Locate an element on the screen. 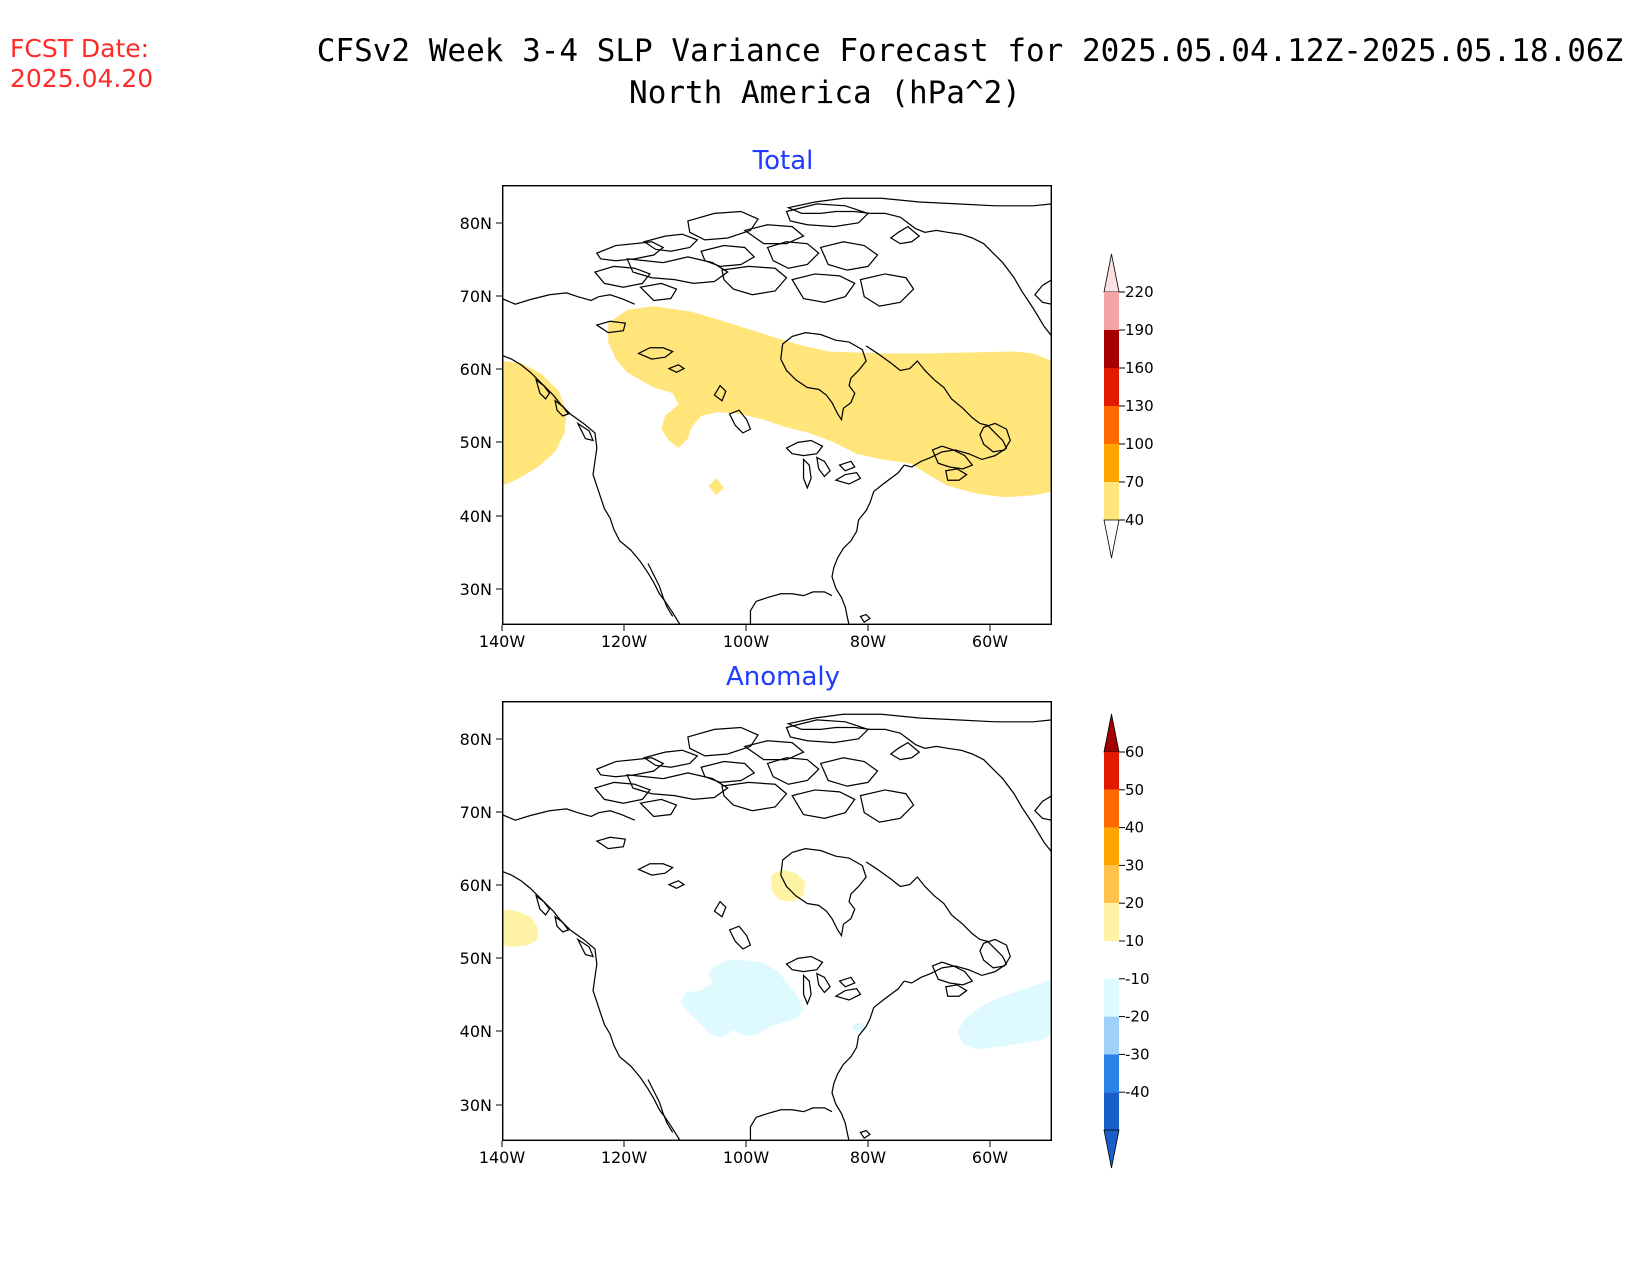 This screenshot has height=1275, width=1650. total-lon-label: 100W is located at coordinates (746, 641).